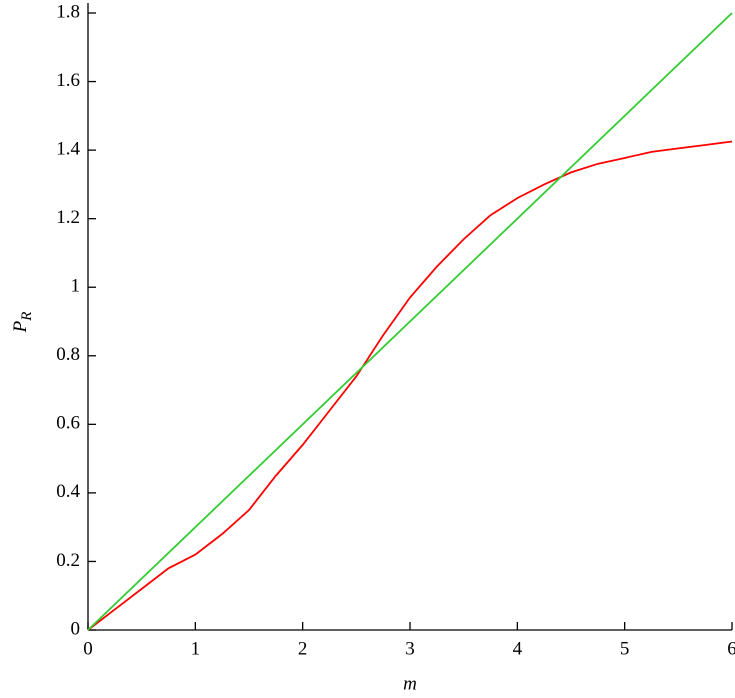  What do you see at coordinates (27, 317) in the screenshot?
I see `y-axis-label-subscript: R` at bounding box center [27, 317].